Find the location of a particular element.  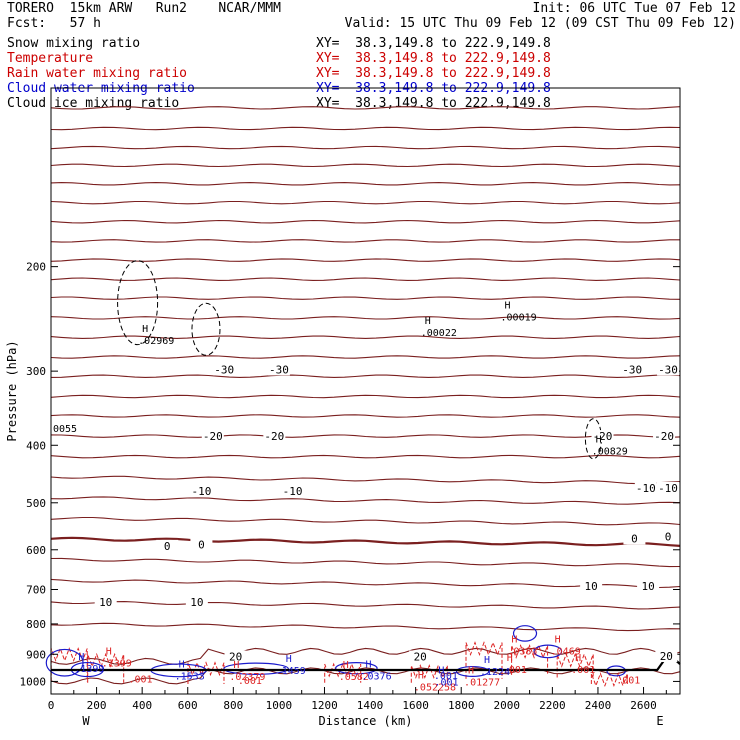

y-tick-label: 800 is located at coordinates (36, 624).